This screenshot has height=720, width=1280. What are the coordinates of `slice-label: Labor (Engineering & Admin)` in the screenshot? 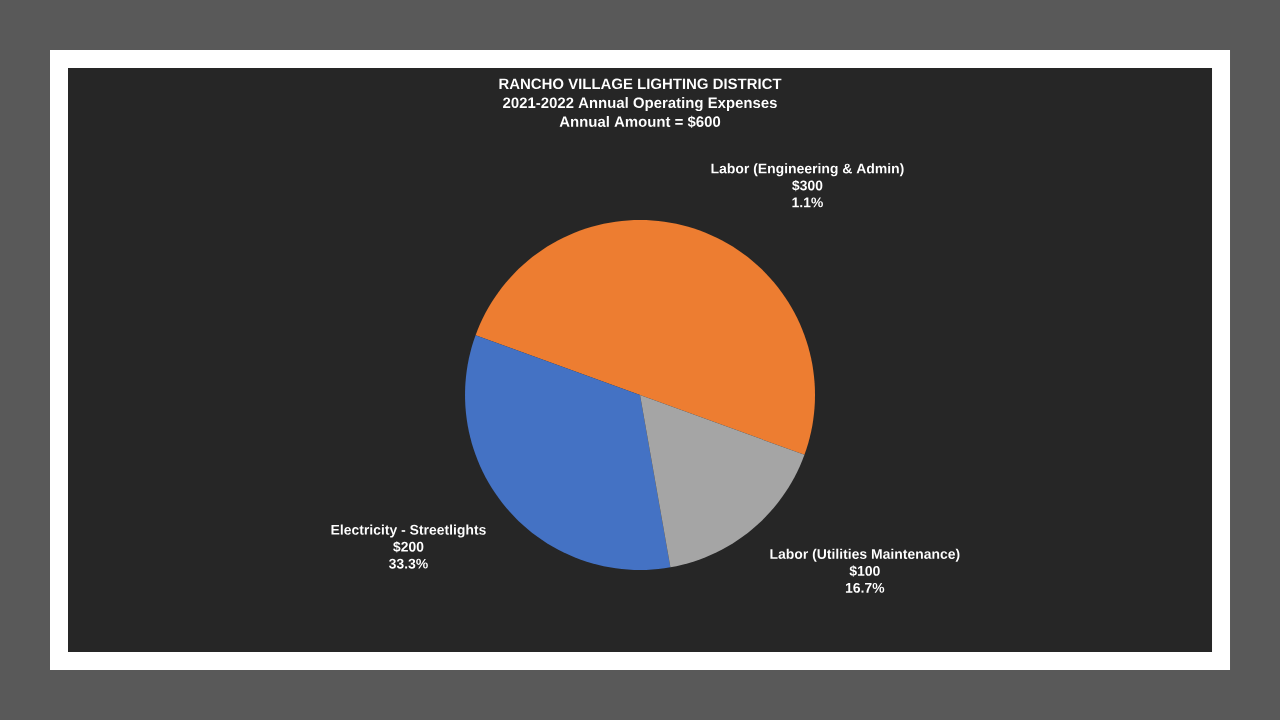 It's located at (807, 170).